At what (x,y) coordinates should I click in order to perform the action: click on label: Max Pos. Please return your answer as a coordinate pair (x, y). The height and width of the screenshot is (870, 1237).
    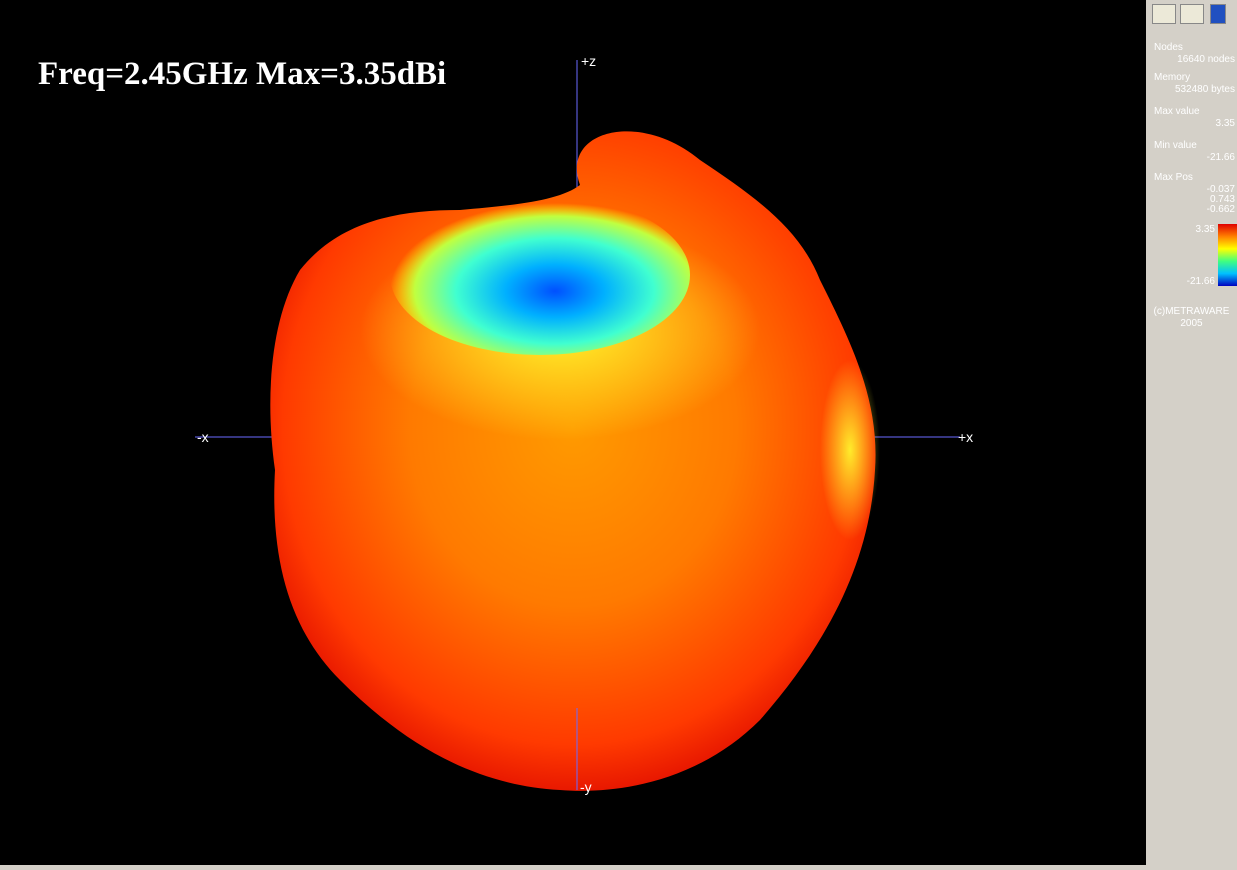
    Looking at the image, I should click on (1173, 177).